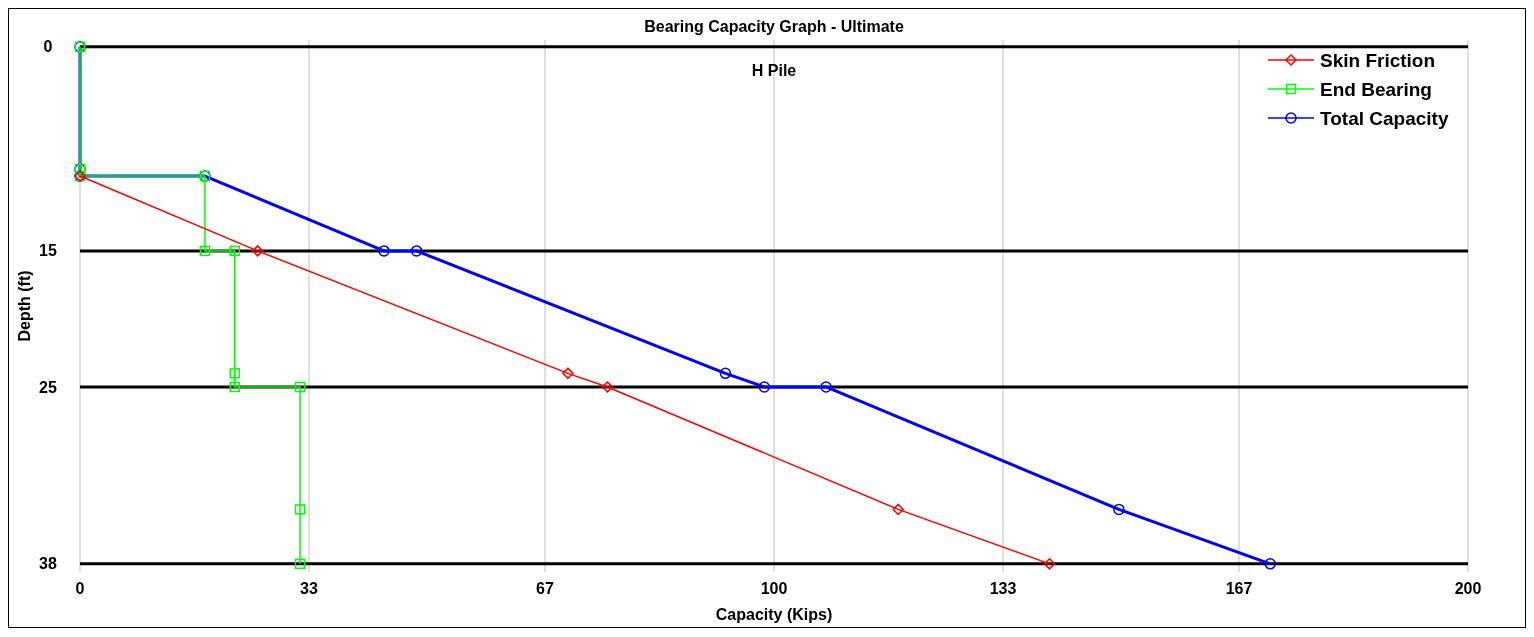  I want to click on x-axis-title: Capacity (Kips), so click(774, 614).